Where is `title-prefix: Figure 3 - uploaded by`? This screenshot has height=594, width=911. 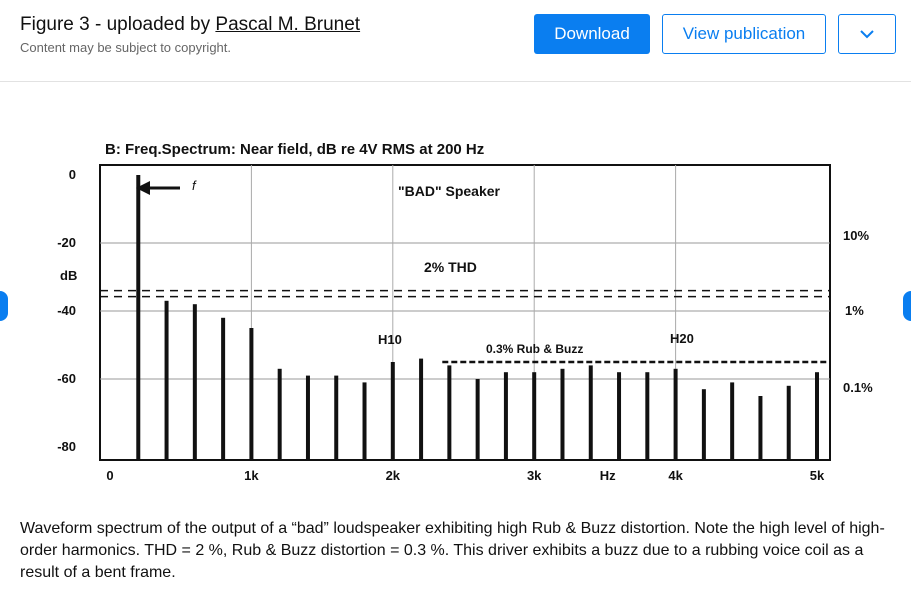 title-prefix: Figure 3 - uploaded by is located at coordinates (118, 24).